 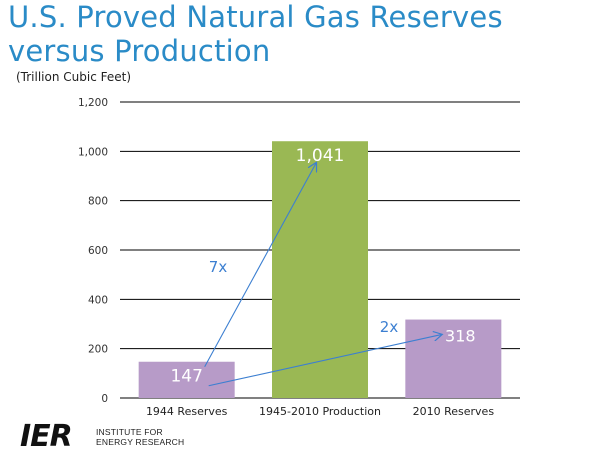 I want to click on x-tick-label: 1944 Reserves, so click(x=187, y=411).